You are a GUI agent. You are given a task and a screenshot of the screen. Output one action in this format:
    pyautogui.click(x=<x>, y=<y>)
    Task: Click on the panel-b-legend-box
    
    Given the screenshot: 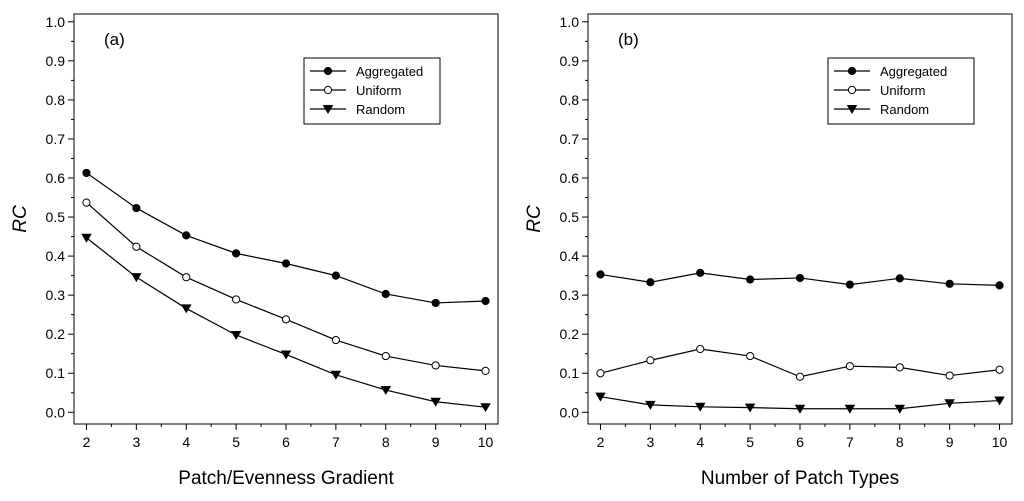 What is the action you would take?
    pyautogui.click(x=901, y=91)
    